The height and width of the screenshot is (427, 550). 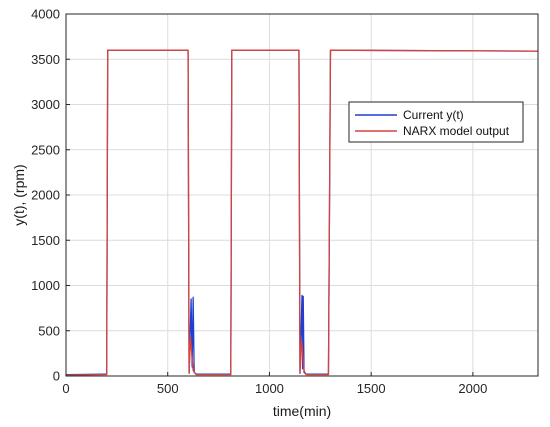 I want to click on y-tick-label: 0, so click(x=56, y=376).